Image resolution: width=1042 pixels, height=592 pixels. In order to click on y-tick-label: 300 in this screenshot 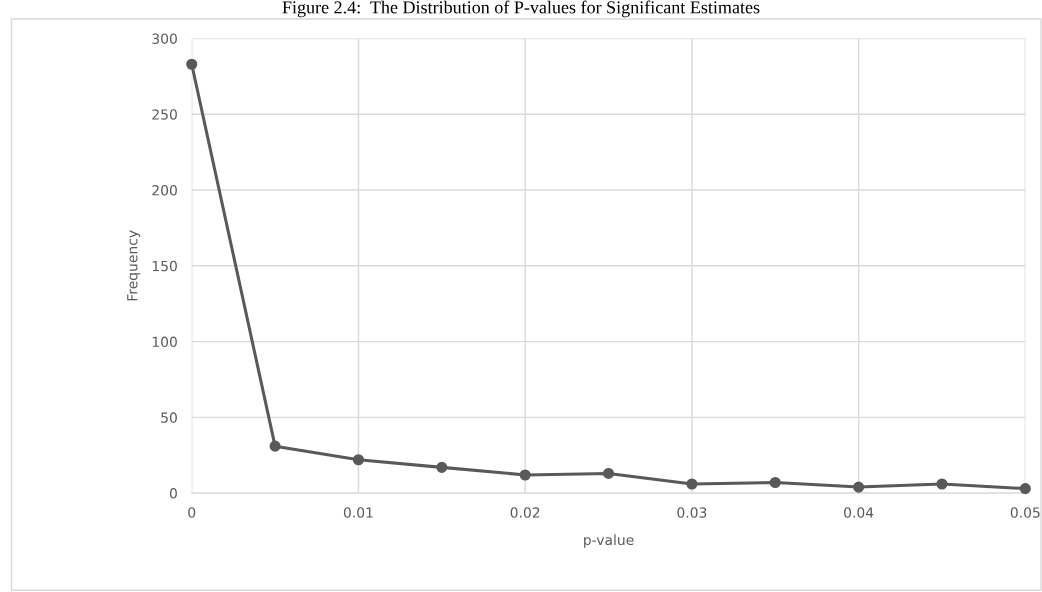, I will do `click(164, 38)`.